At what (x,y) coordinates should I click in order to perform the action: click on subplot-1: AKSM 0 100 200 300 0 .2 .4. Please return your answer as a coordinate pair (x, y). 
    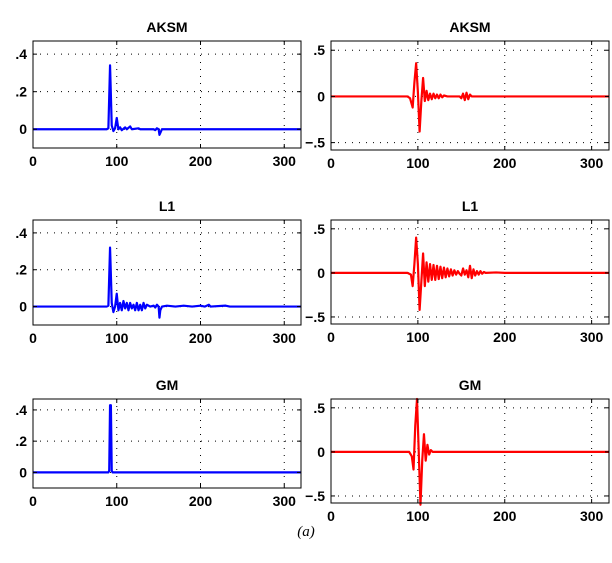
    Looking at the image, I should click on (158, 94).